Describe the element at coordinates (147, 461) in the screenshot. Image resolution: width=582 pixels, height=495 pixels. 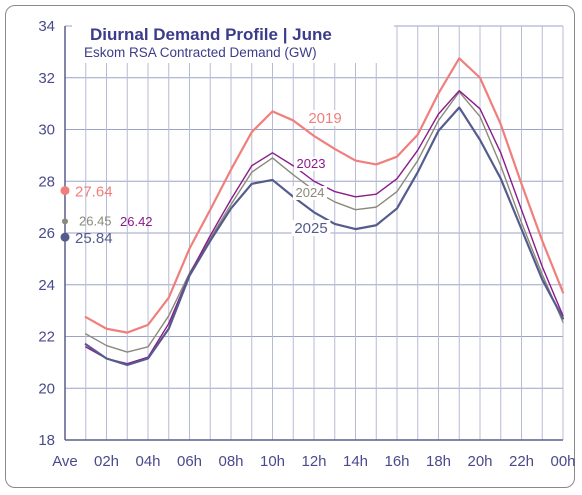
I see `x-tick-label: 04h` at that location.